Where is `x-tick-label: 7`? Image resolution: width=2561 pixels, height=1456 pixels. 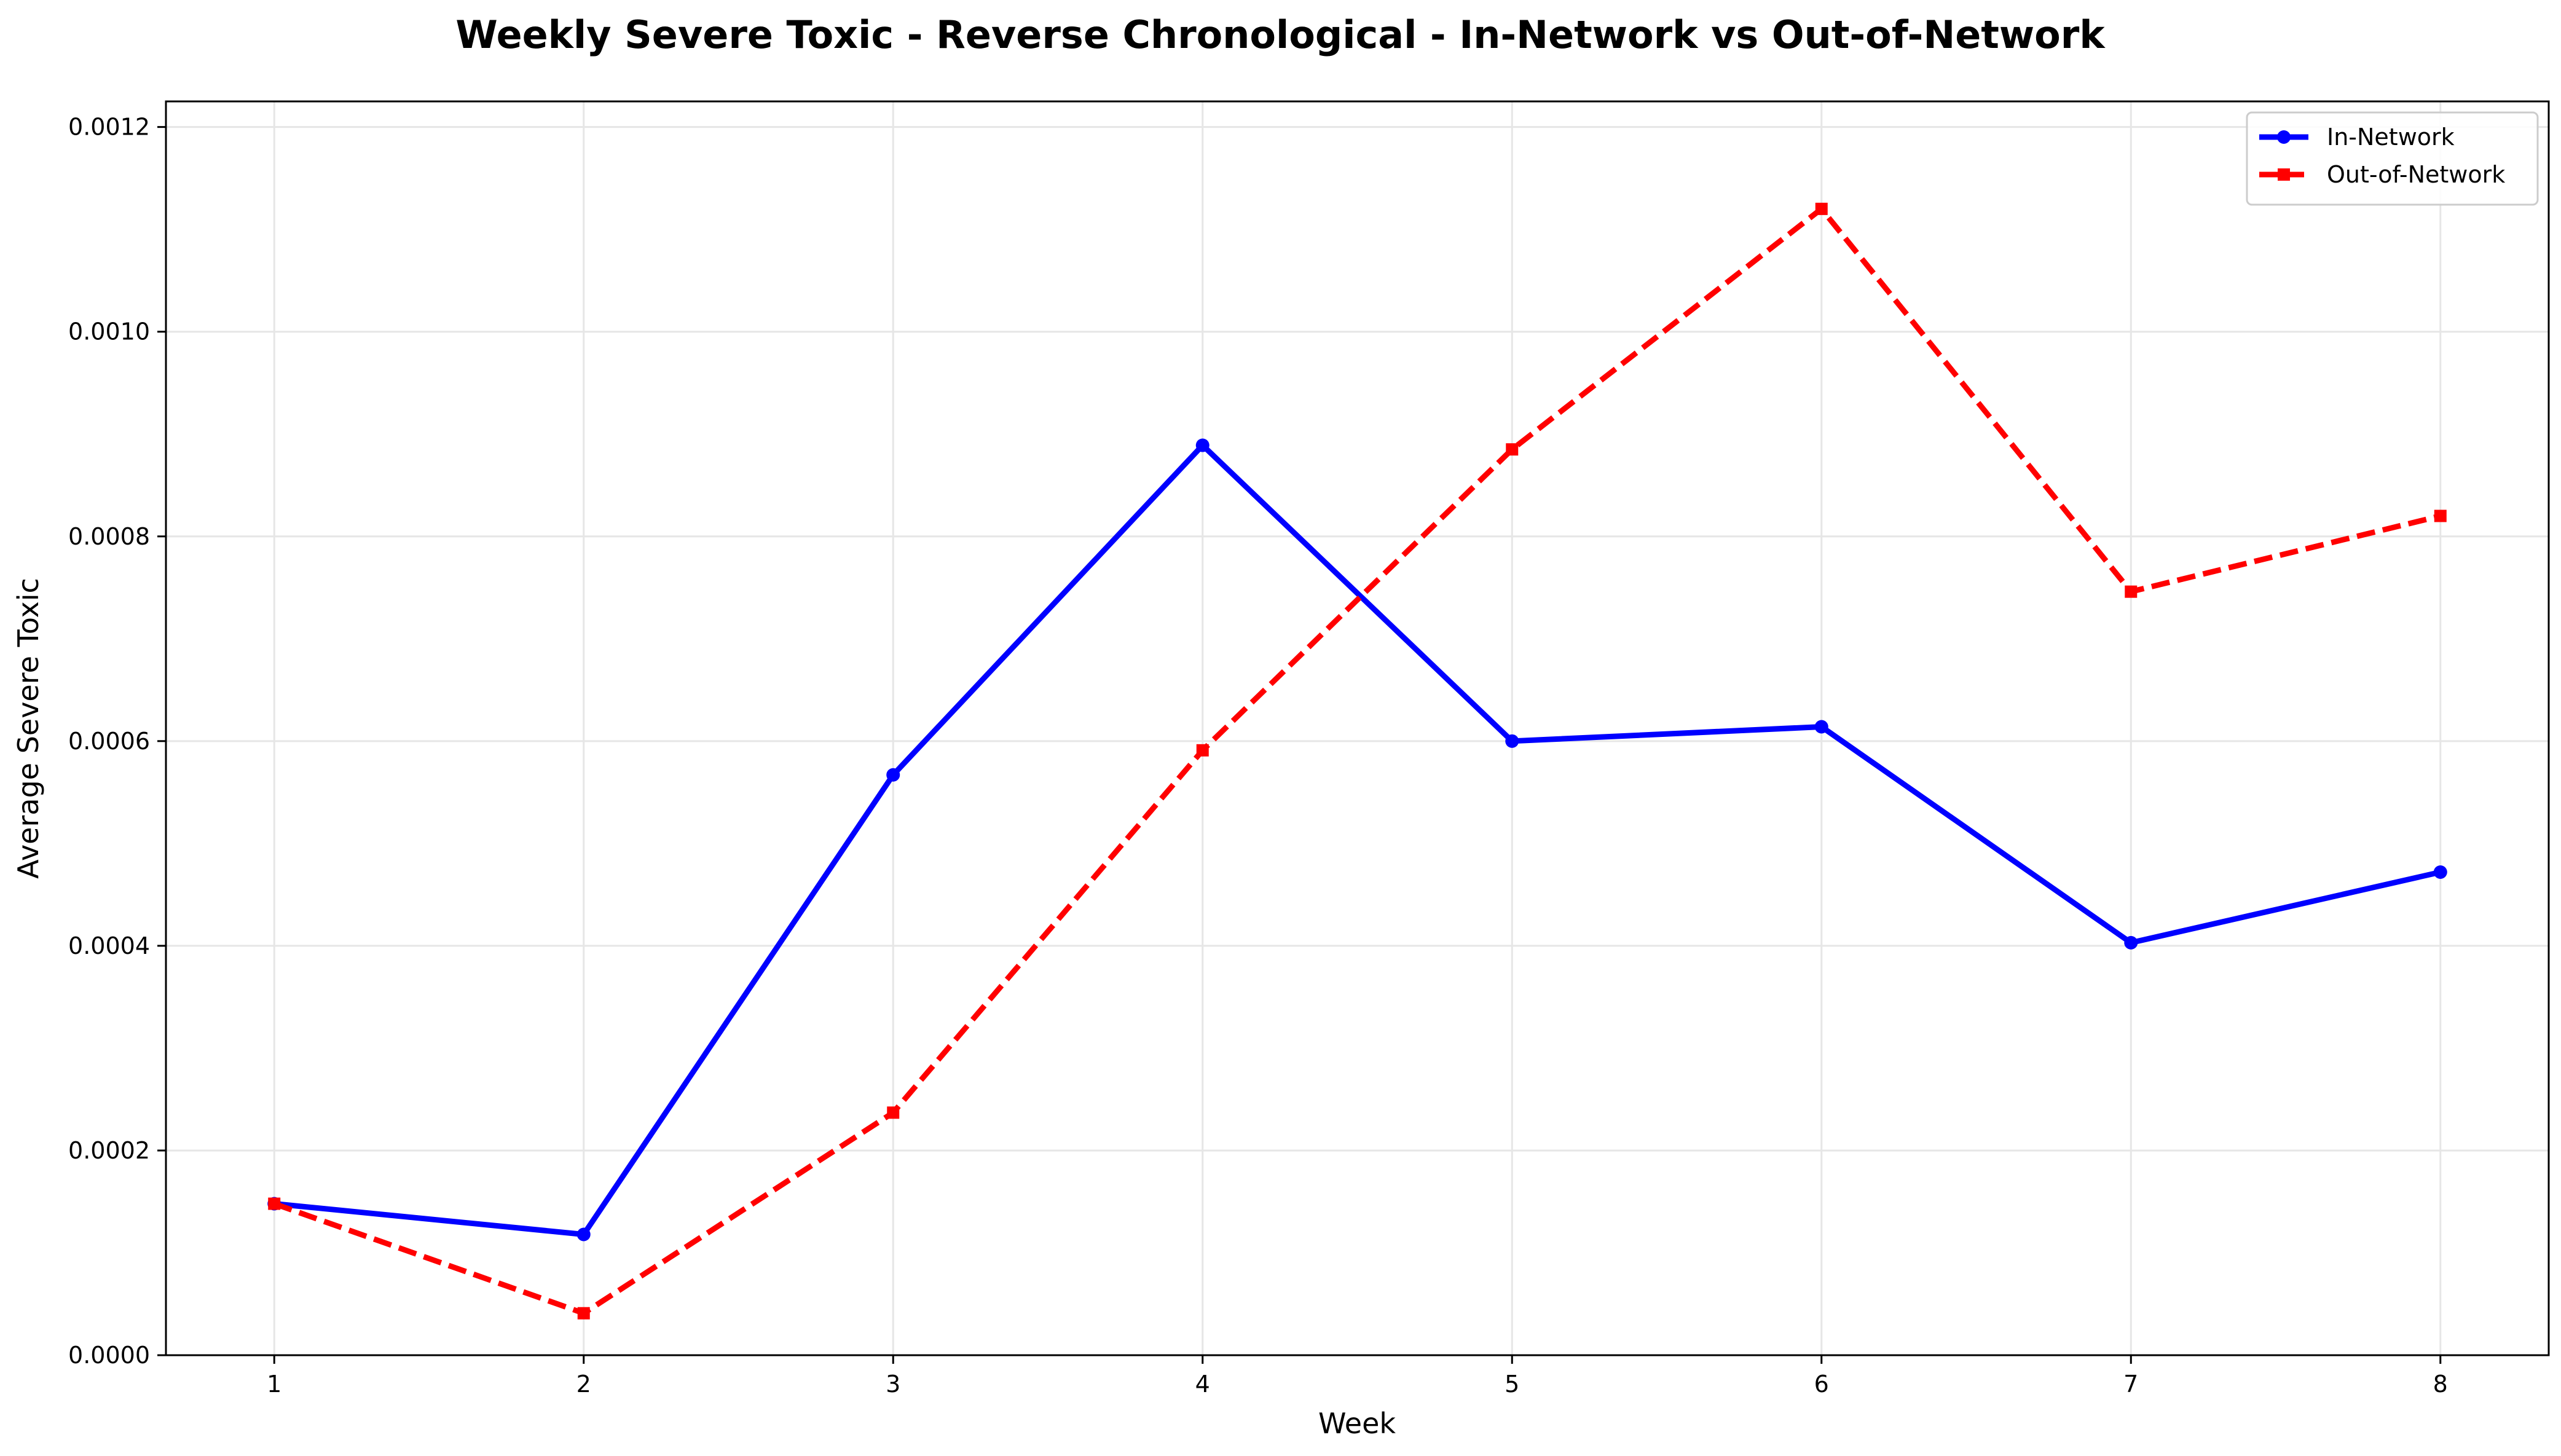 x-tick-label: 7 is located at coordinates (2130, 1384).